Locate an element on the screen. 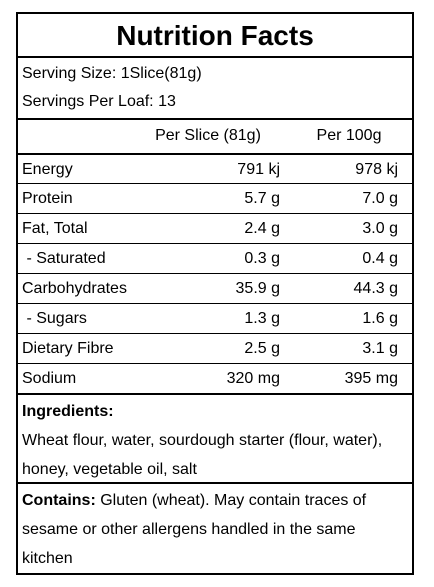 The width and height of the screenshot is (434, 587). contains-heading: Contains: is located at coordinates (59, 500).